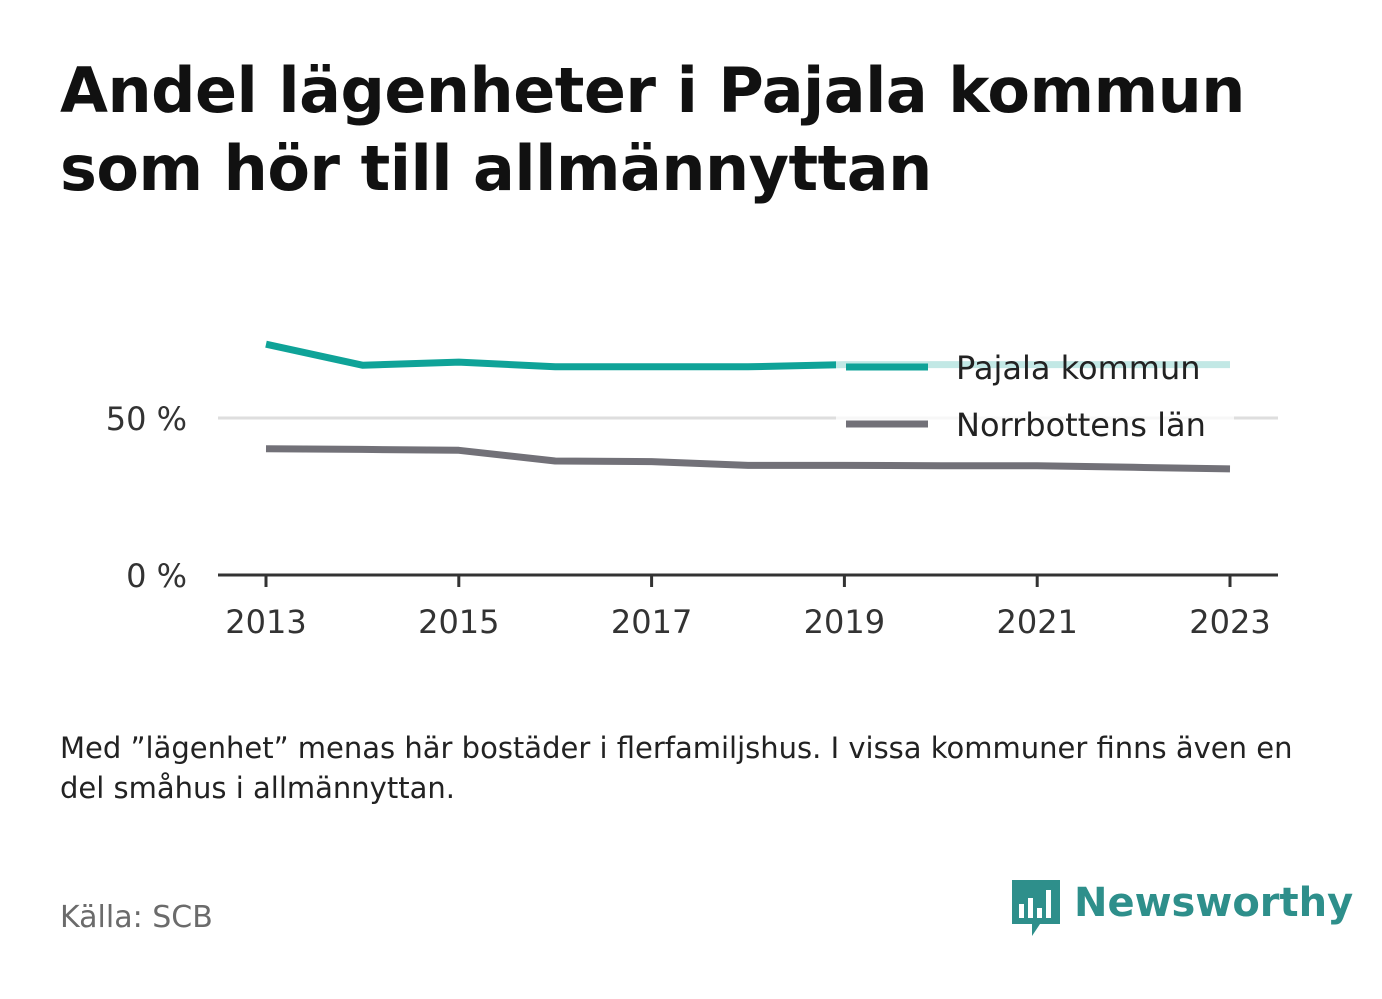 The height and width of the screenshot is (999, 1382). I want to click on bar-chart-speech-bubble-icon, so click(1036, 908).